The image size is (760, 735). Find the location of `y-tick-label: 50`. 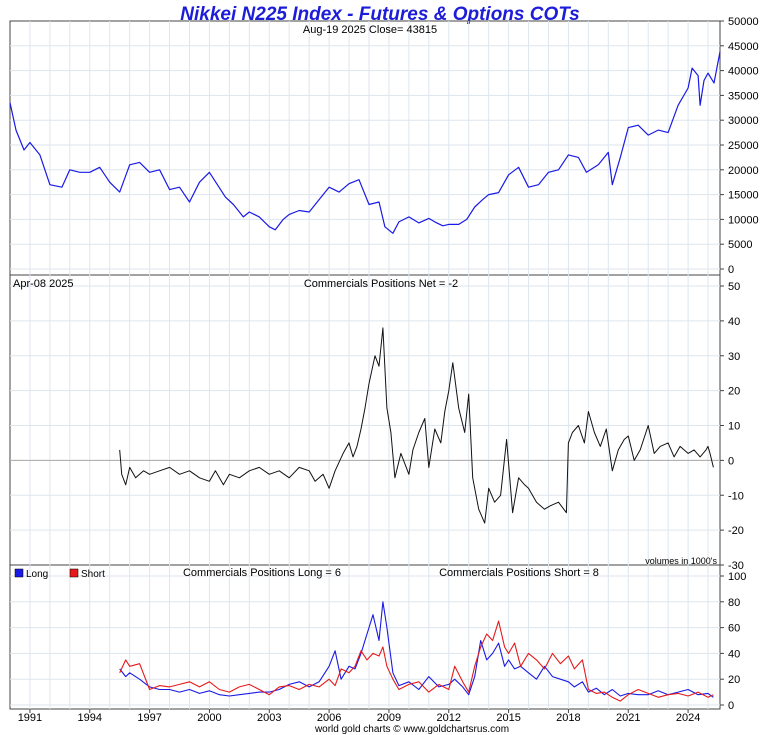

y-tick-label: 50 is located at coordinates (734, 287).